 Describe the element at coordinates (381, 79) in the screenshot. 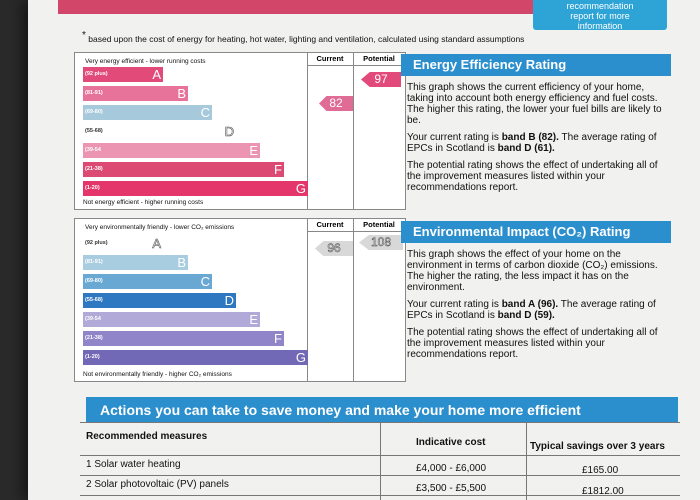

I see `potential-rating-arrow: 97` at that location.